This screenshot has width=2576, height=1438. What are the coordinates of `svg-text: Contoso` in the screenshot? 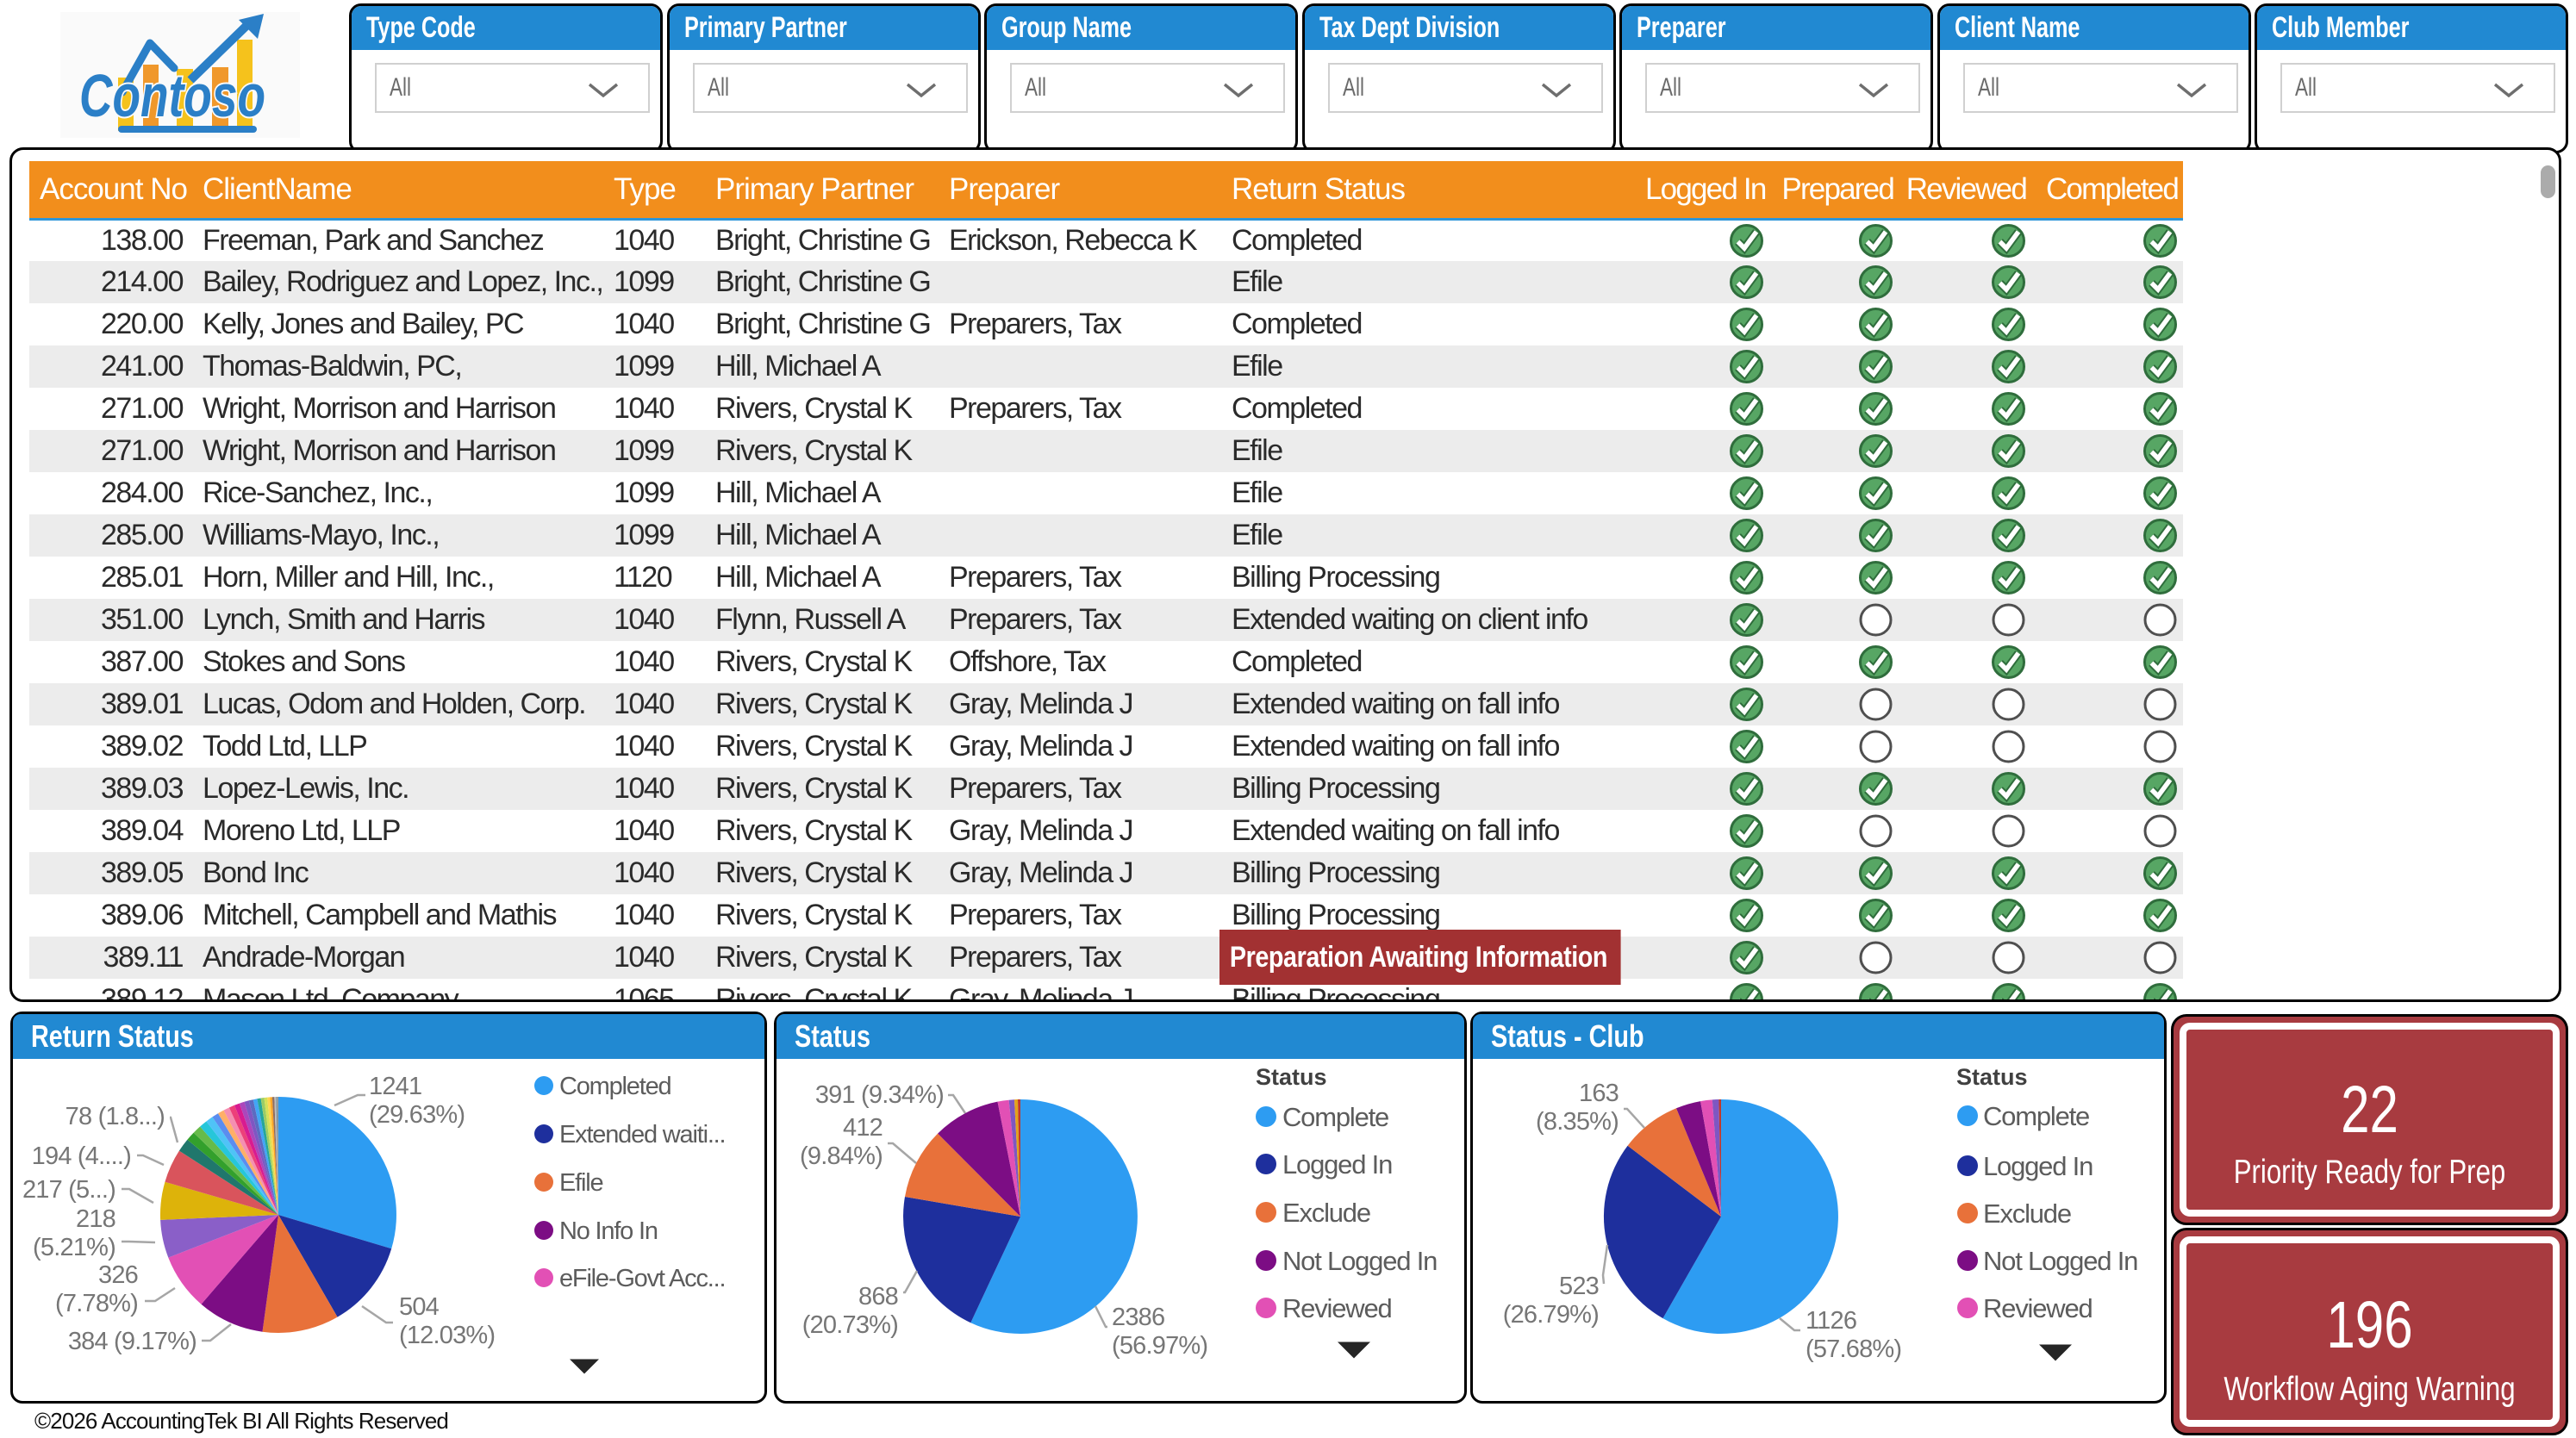 It's located at (172, 95).